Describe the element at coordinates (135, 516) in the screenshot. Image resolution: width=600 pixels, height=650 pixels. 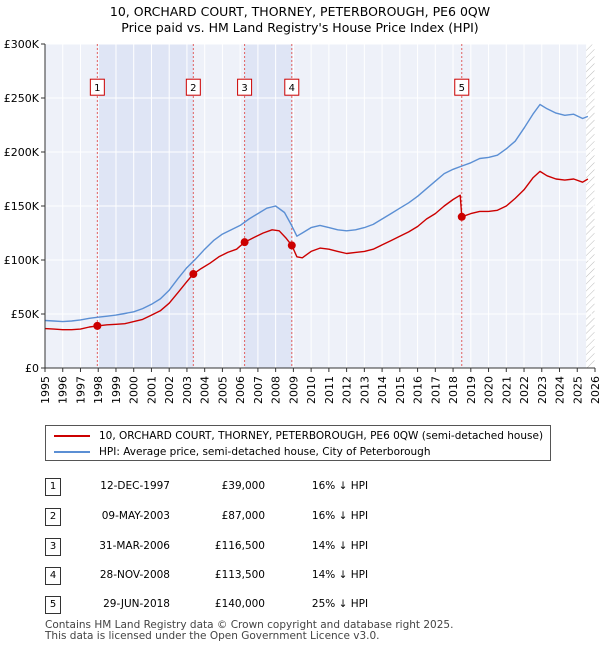
I see `sale-date: 09-MAY-2003` at that location.